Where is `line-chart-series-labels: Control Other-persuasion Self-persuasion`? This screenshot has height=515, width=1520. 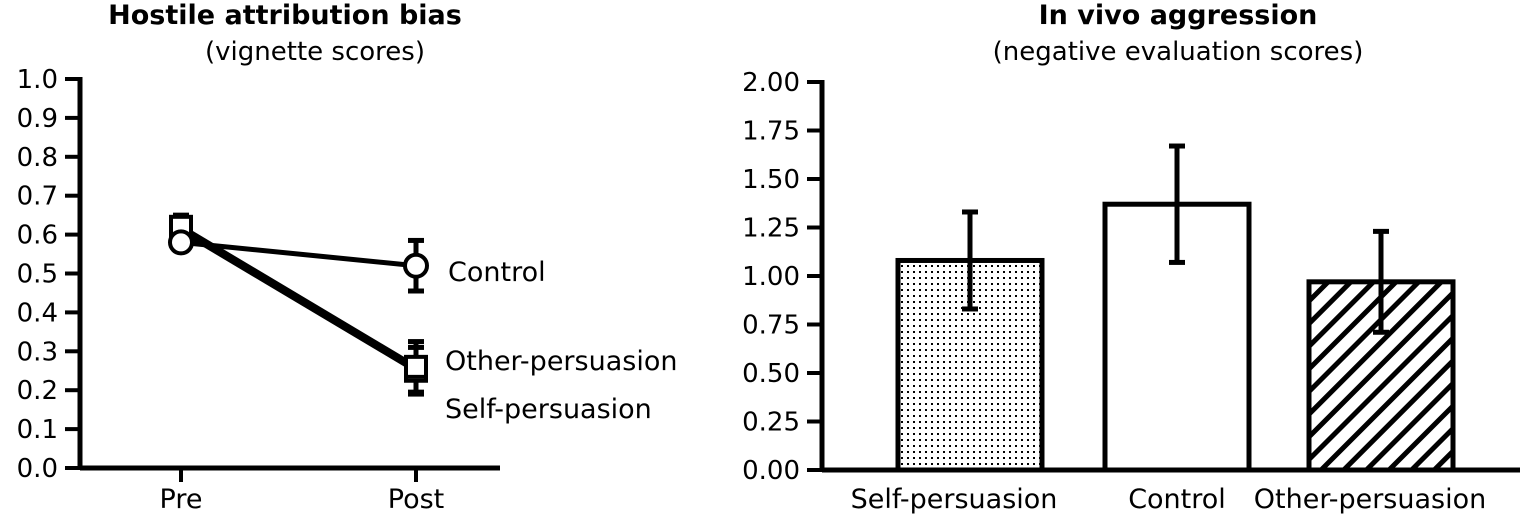
line-chart-series-labels: Control Other-persuasion Self-persuasion is located at coordinates (561, 341).